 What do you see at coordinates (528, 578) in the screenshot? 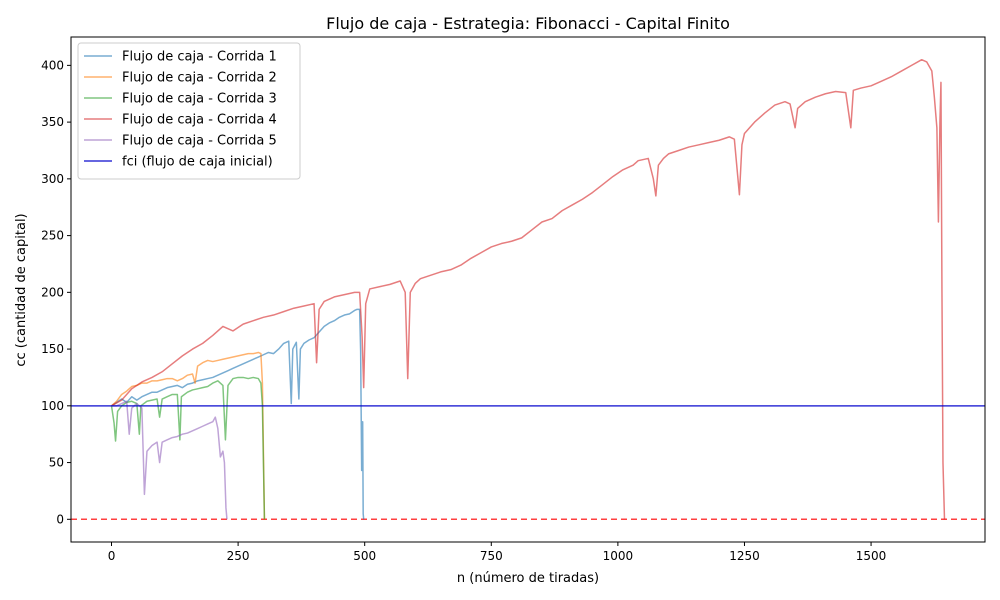
I see `x-axis-label: n (número de tiradas)` at bounding box center [528, 578].